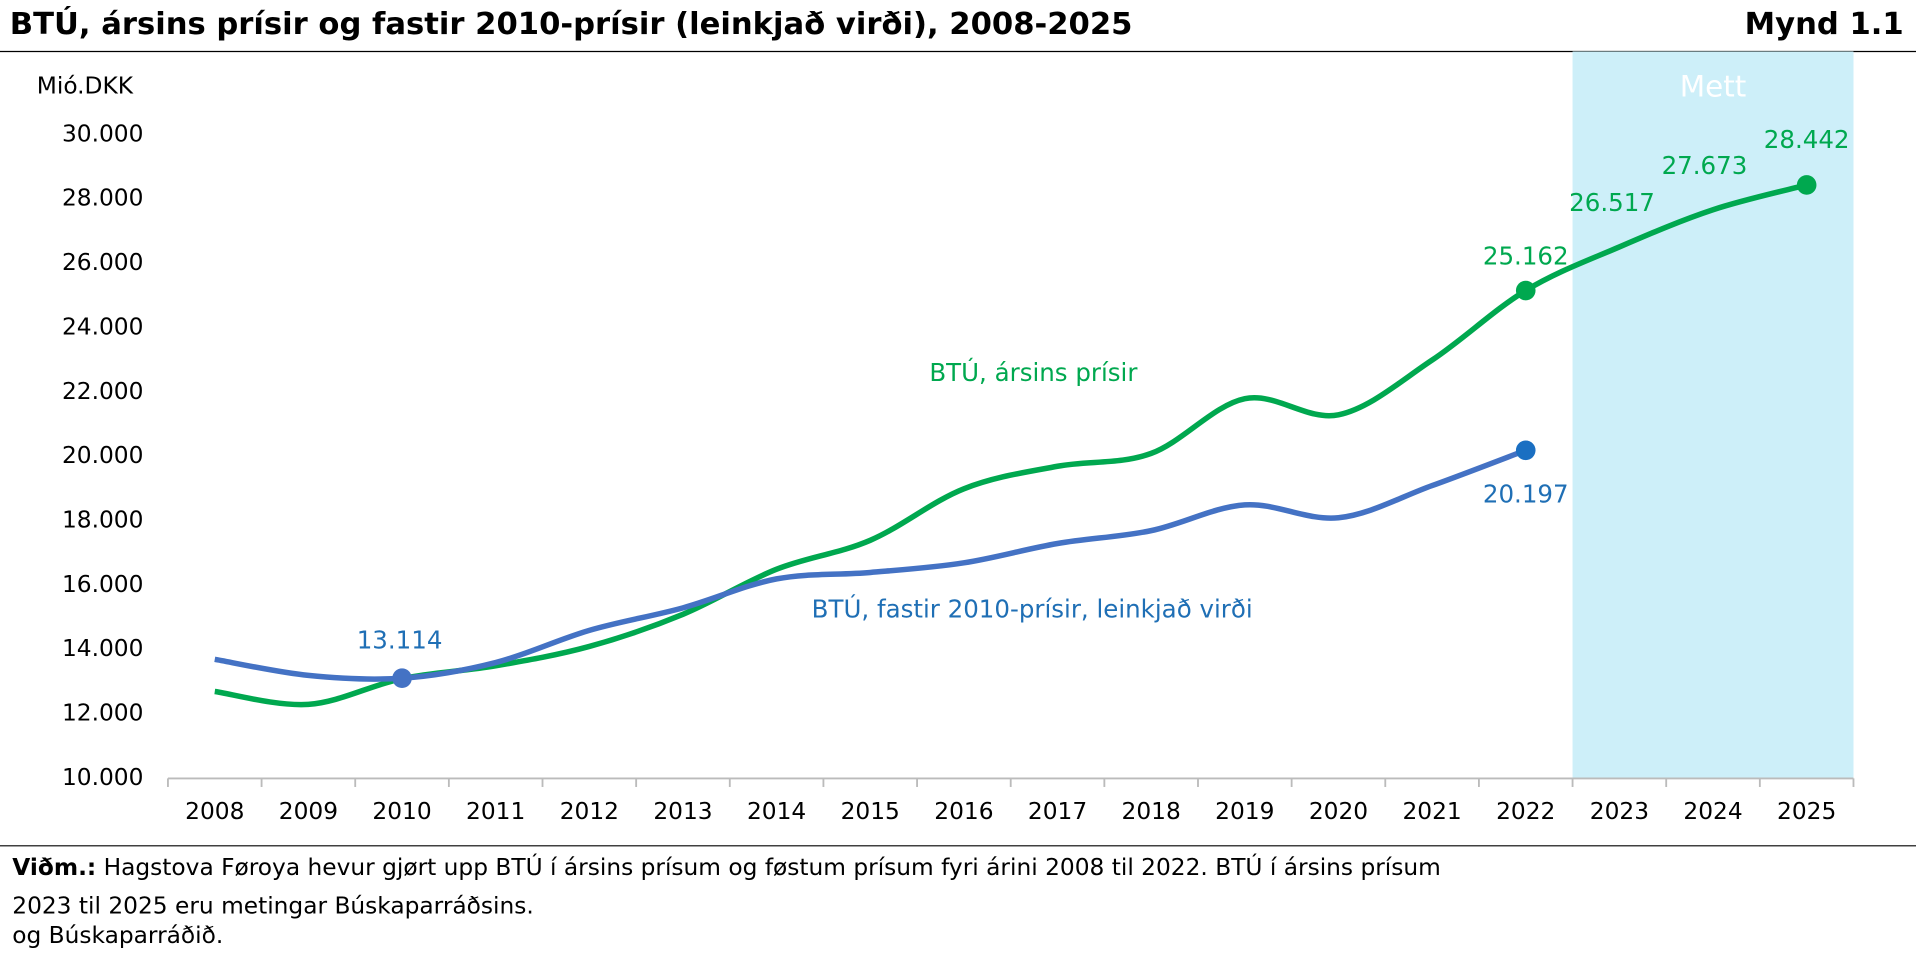 The image size is (1916, 957). I want to click on x-tick-label: 2015, so click(870, 811).